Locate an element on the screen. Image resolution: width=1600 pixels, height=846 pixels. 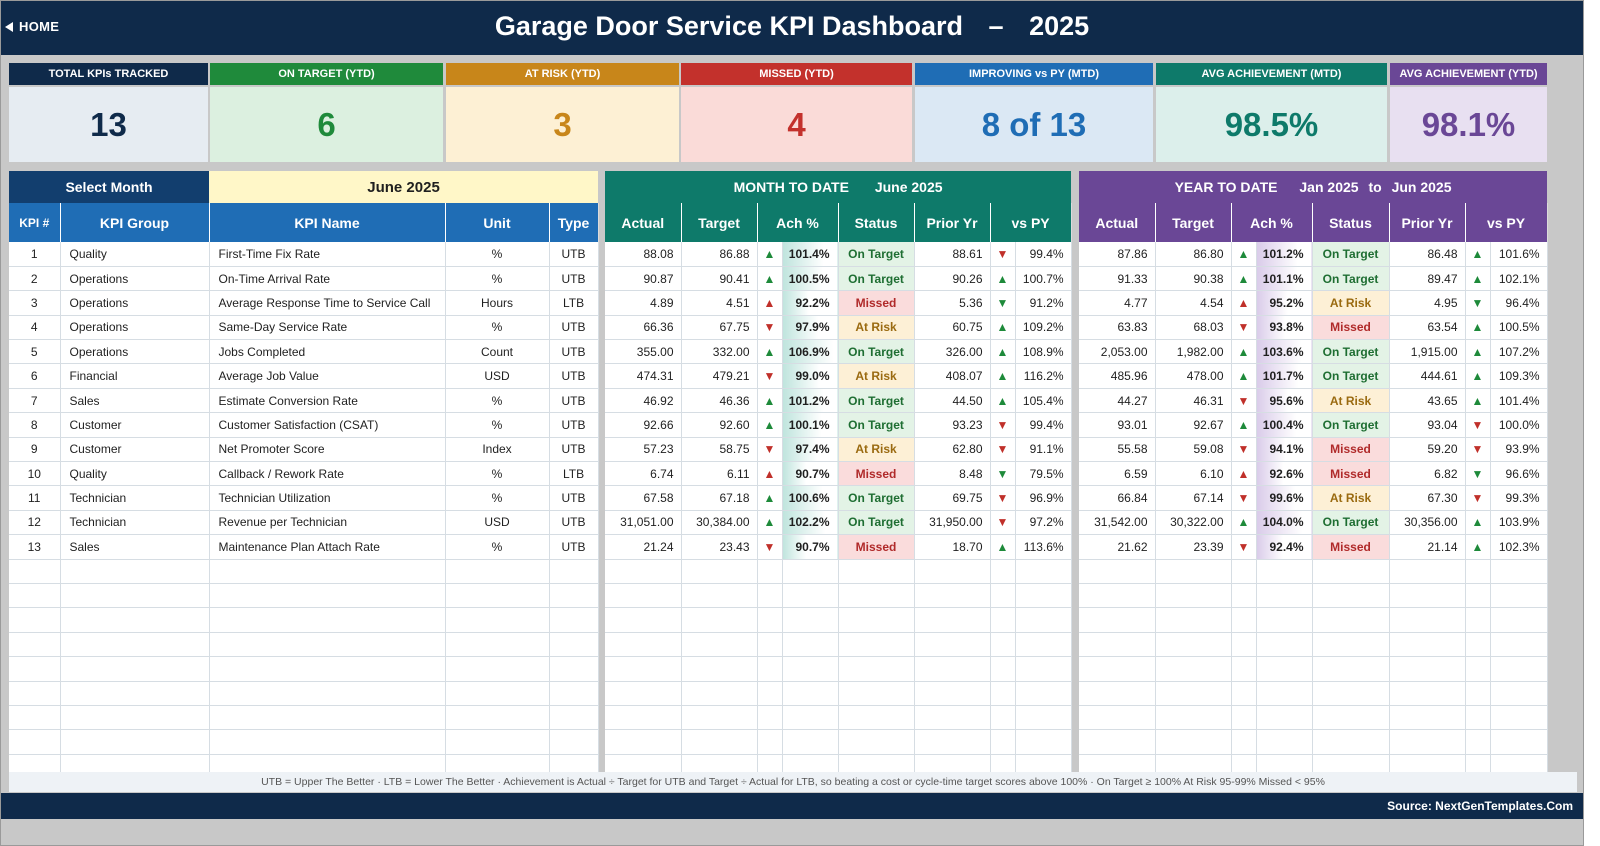
column-header: Ach % is located at coordinates (798, 222).